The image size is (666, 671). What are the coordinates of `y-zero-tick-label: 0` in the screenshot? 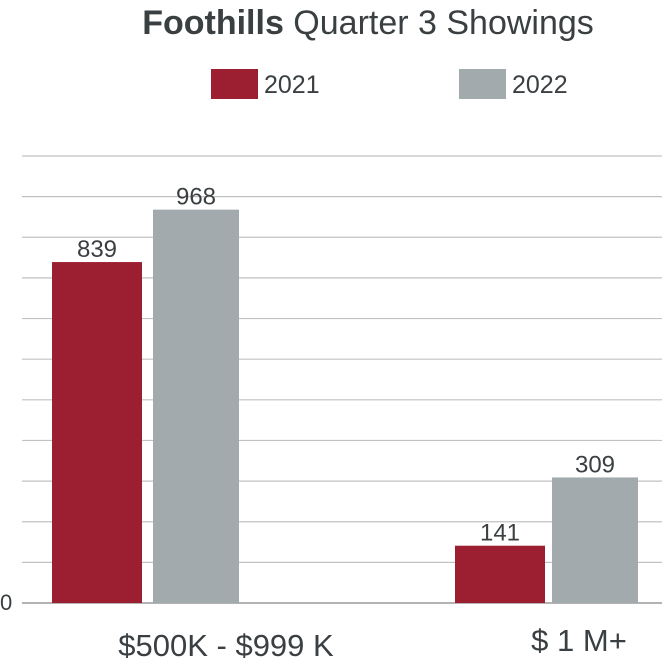 It's located at (6, 602).